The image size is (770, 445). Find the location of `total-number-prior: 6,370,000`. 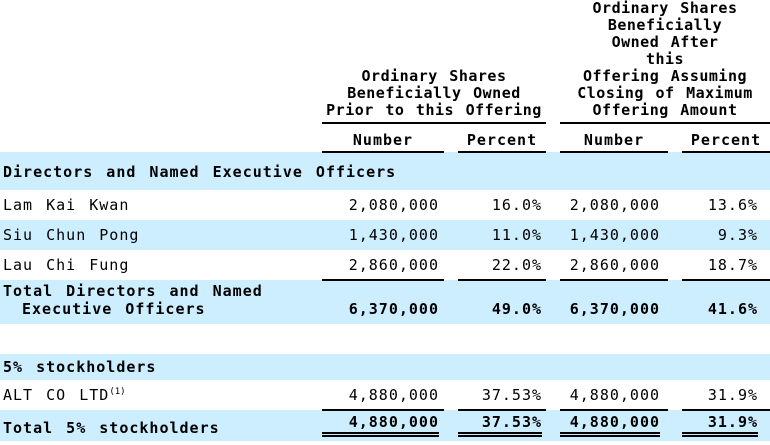

total-number-prior: 6,370,000 is located at coordinates (393, 309).